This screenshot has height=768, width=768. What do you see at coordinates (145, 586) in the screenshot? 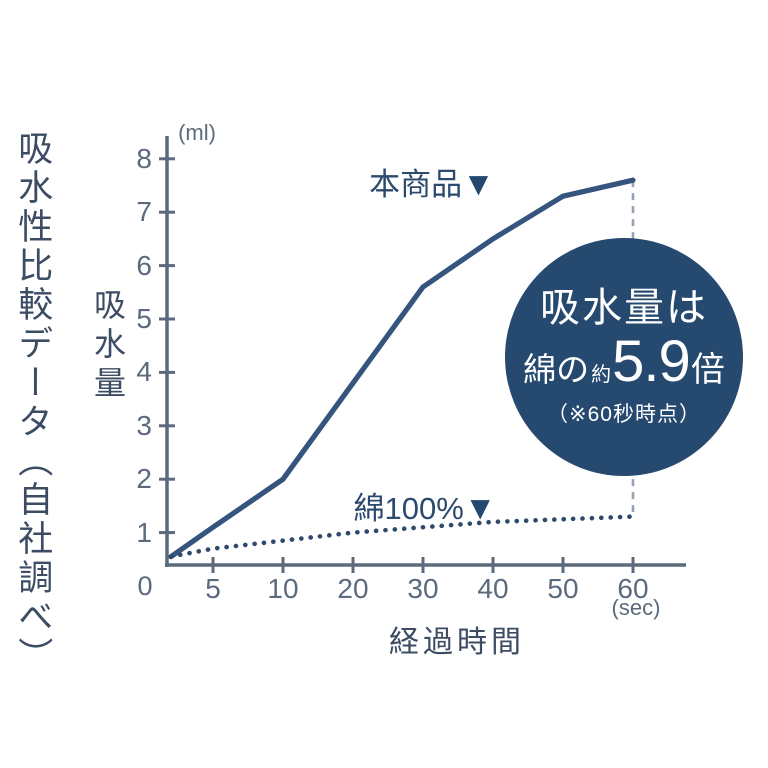
I see `origin-tick-label: 0` at bounding box center [145, 586].